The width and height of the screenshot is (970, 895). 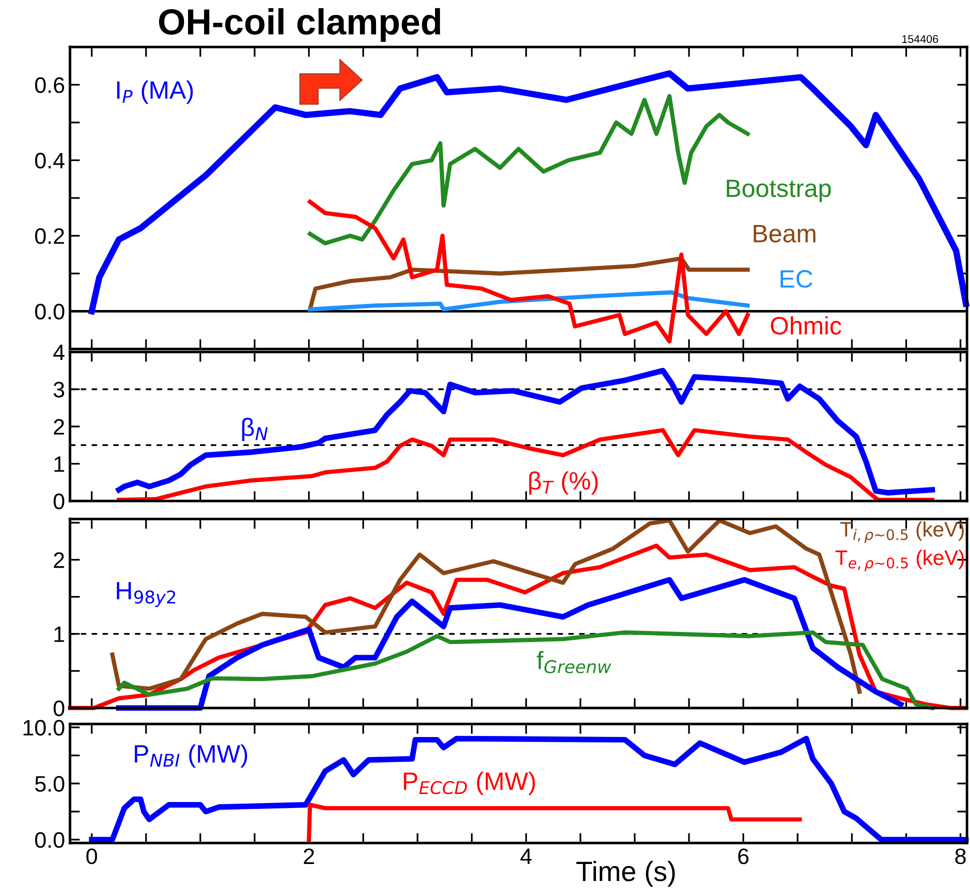 What do you see at coordinates (146, 595) in the screenshot?
I see `text: H$_{98y2}$` at bounding box center [146, 595].